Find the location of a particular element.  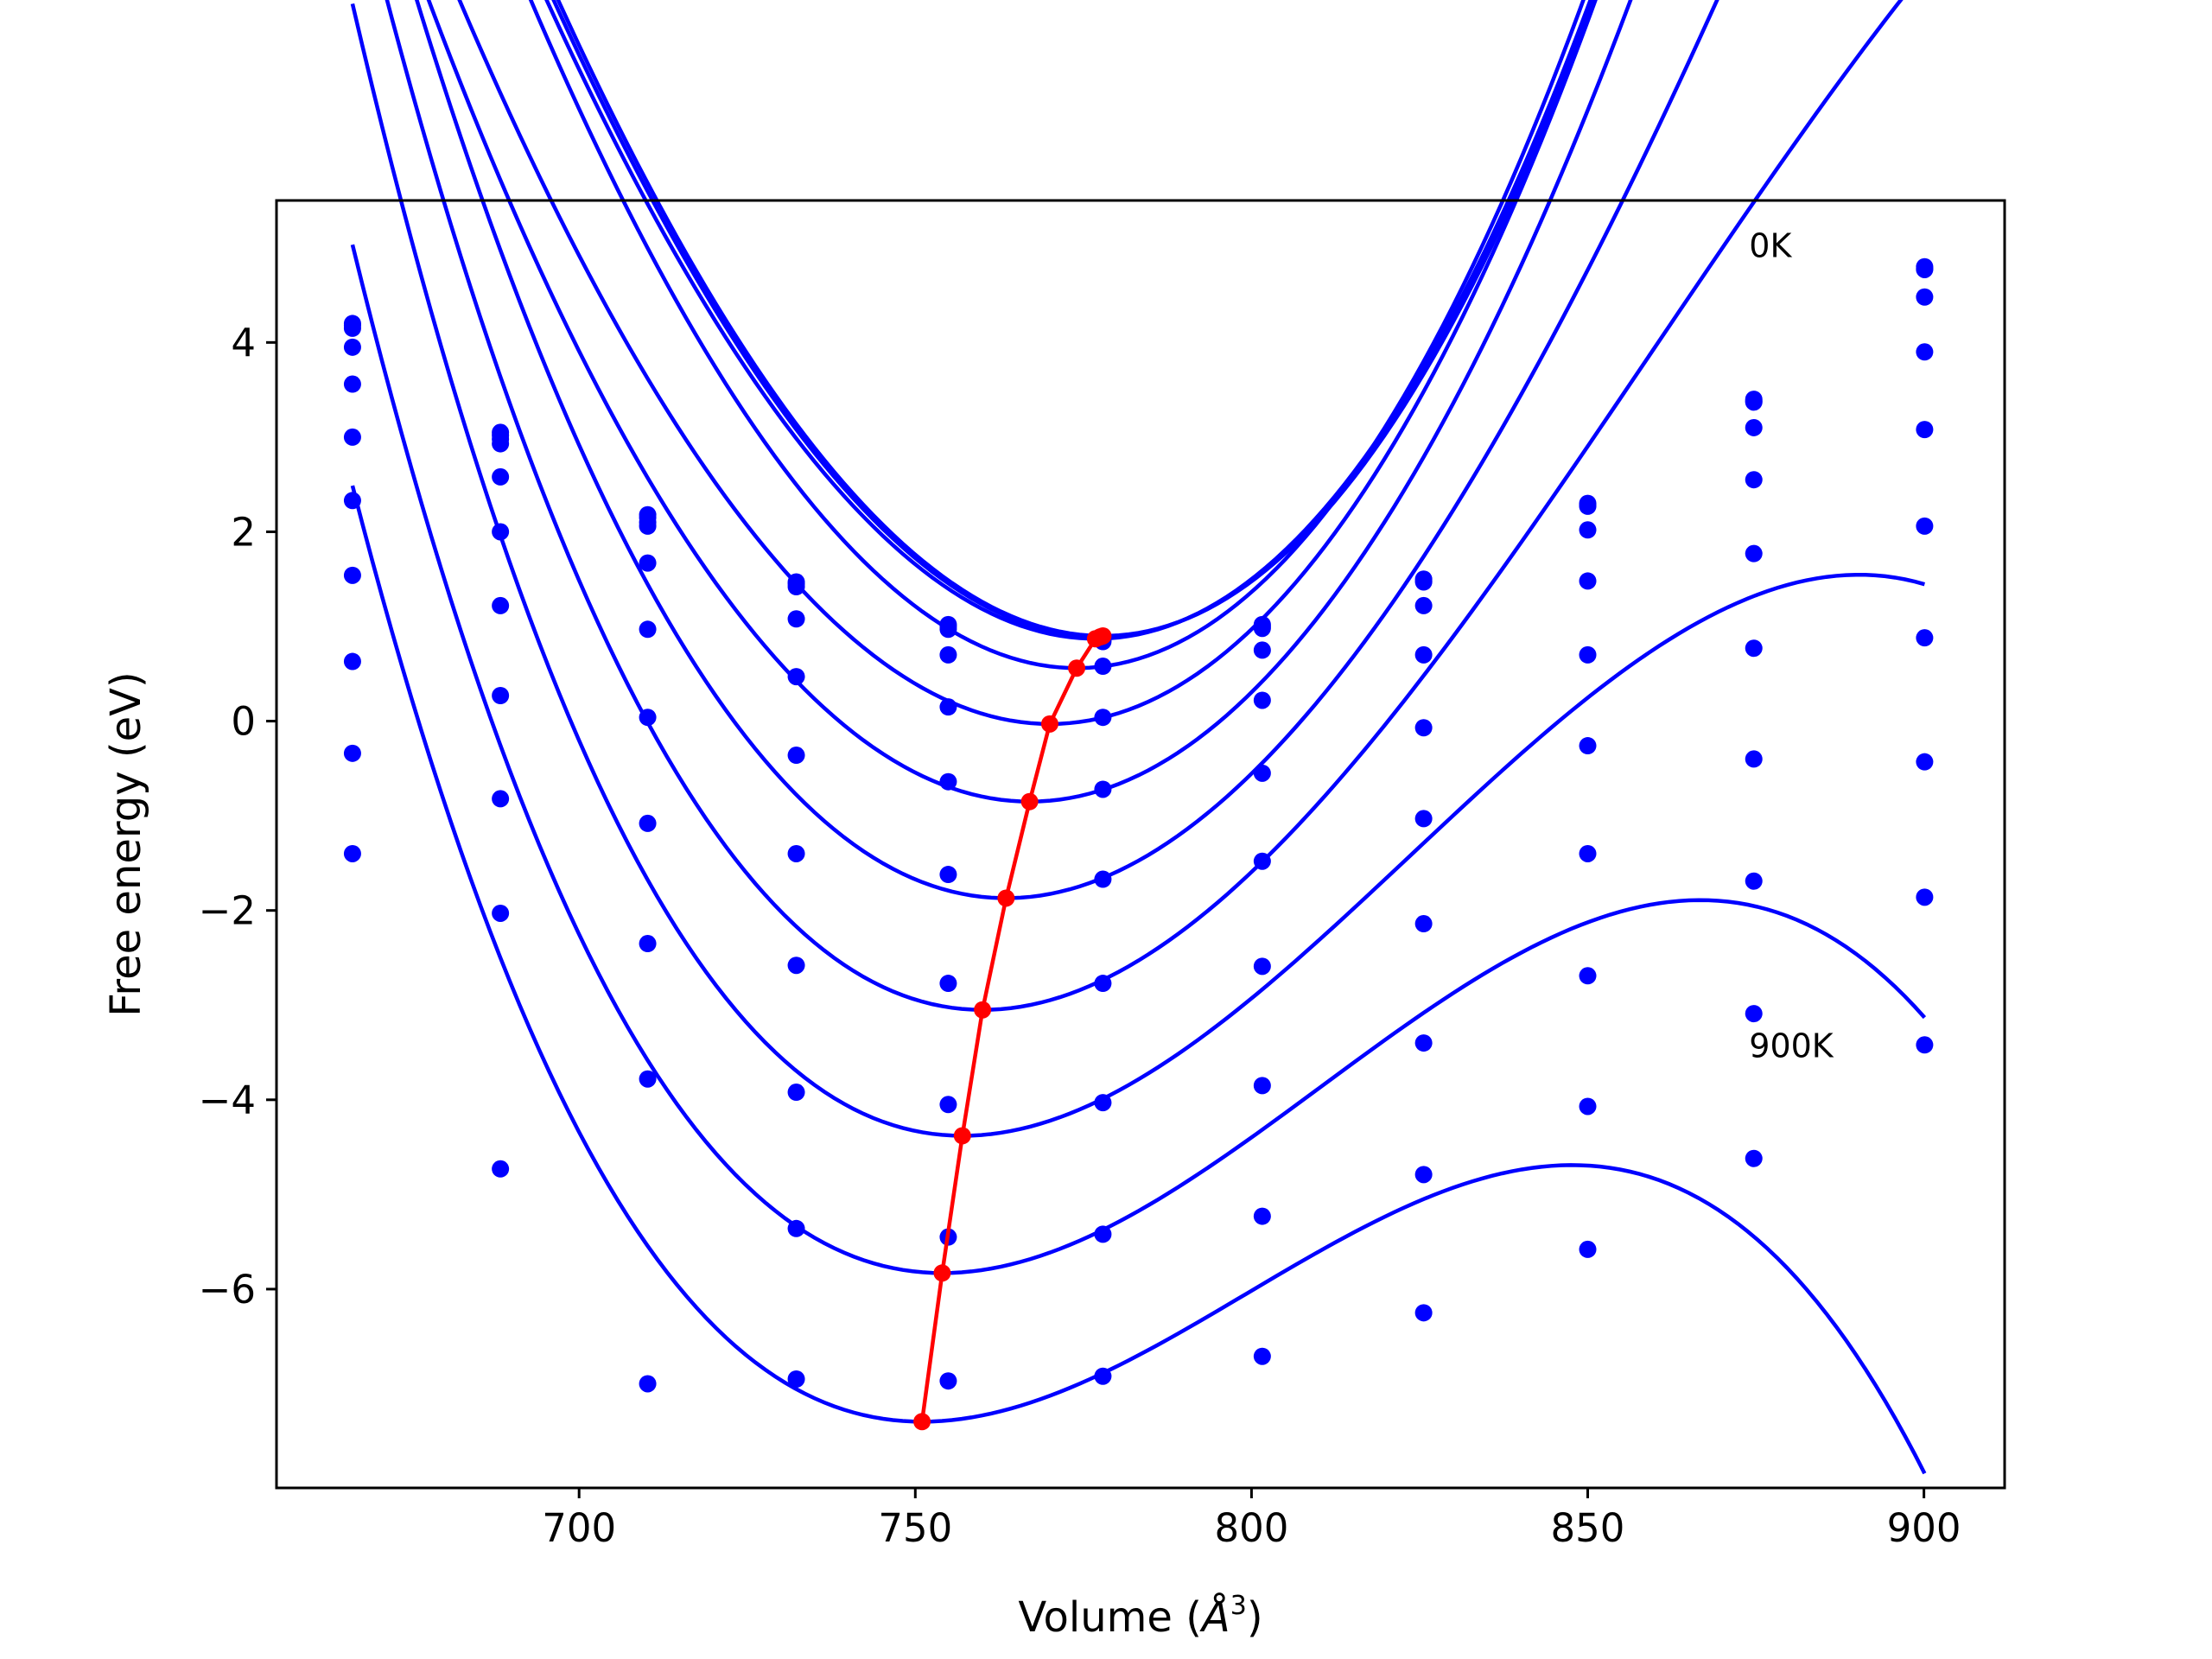

y-tick-label-0: 0 is located at coordinates (243, 722).